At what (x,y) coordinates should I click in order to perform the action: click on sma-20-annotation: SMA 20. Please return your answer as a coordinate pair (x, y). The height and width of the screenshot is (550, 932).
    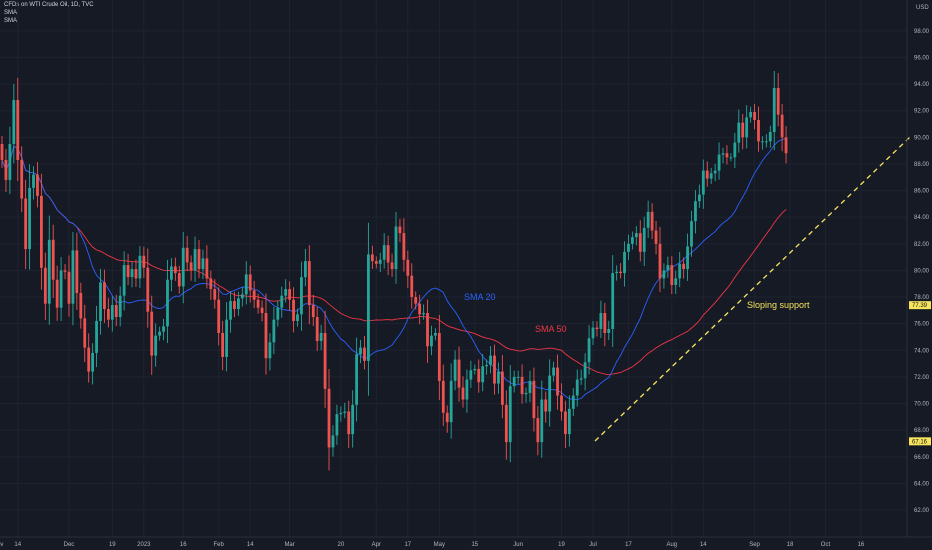
    Looking at the image, I should click on (480, 297).